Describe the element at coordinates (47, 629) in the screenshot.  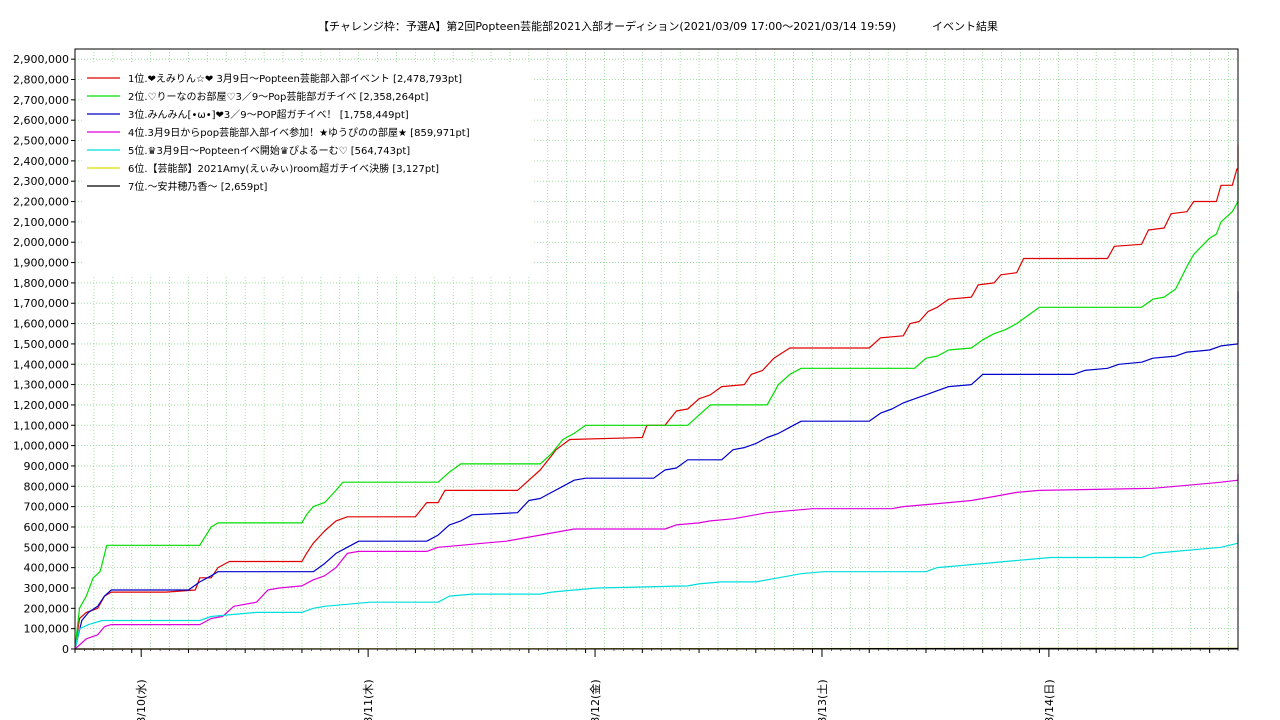
I see `y-tick-label: 100,000` at that location.